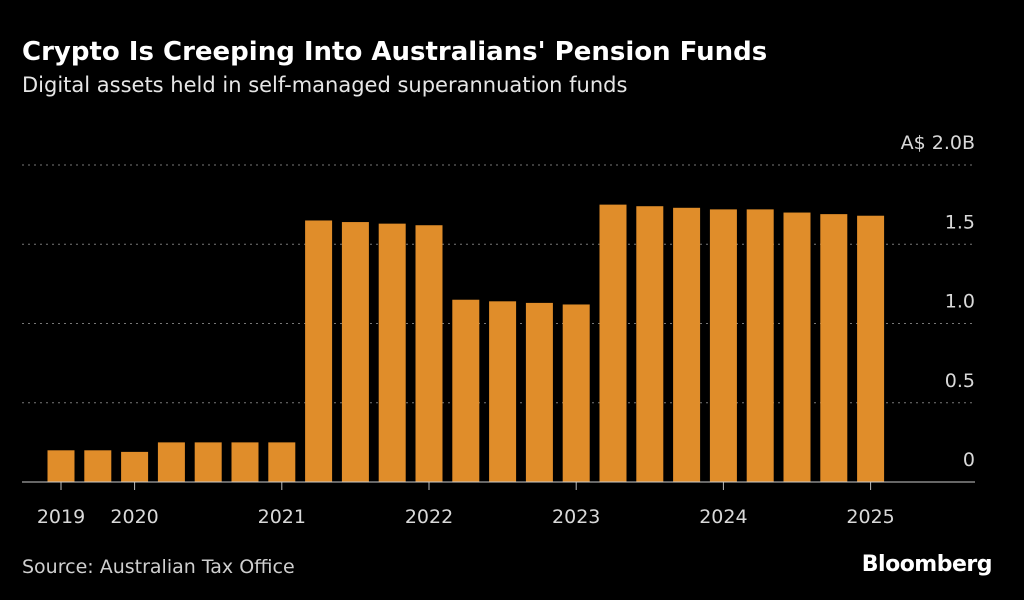 The height and width of the screenshot is (600, 1024). I want to click on brand: Bloomberg, so click(927, 564).